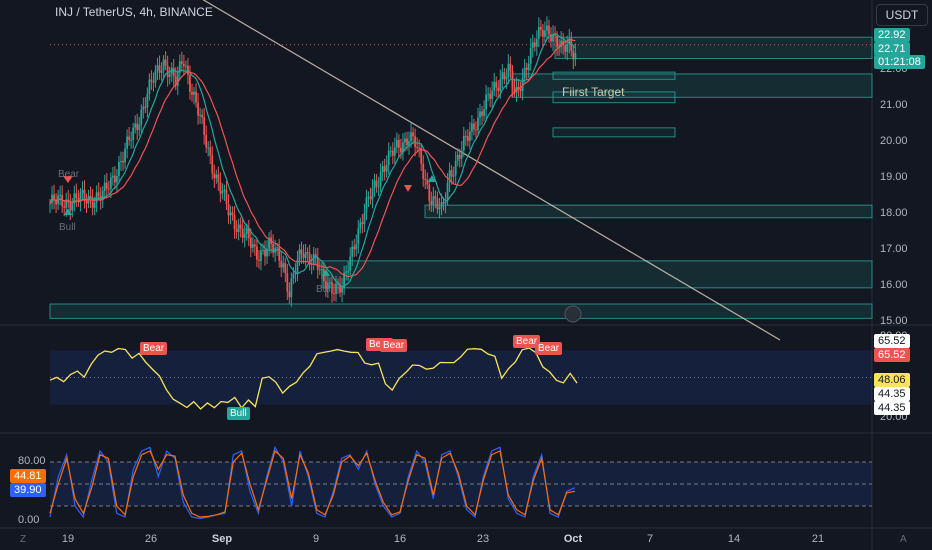 This screenshot has height=550, width=932. Describe the element at coordinates (29, 519) in the screenshot. I see `stoch-tick: 0.00` at that location.